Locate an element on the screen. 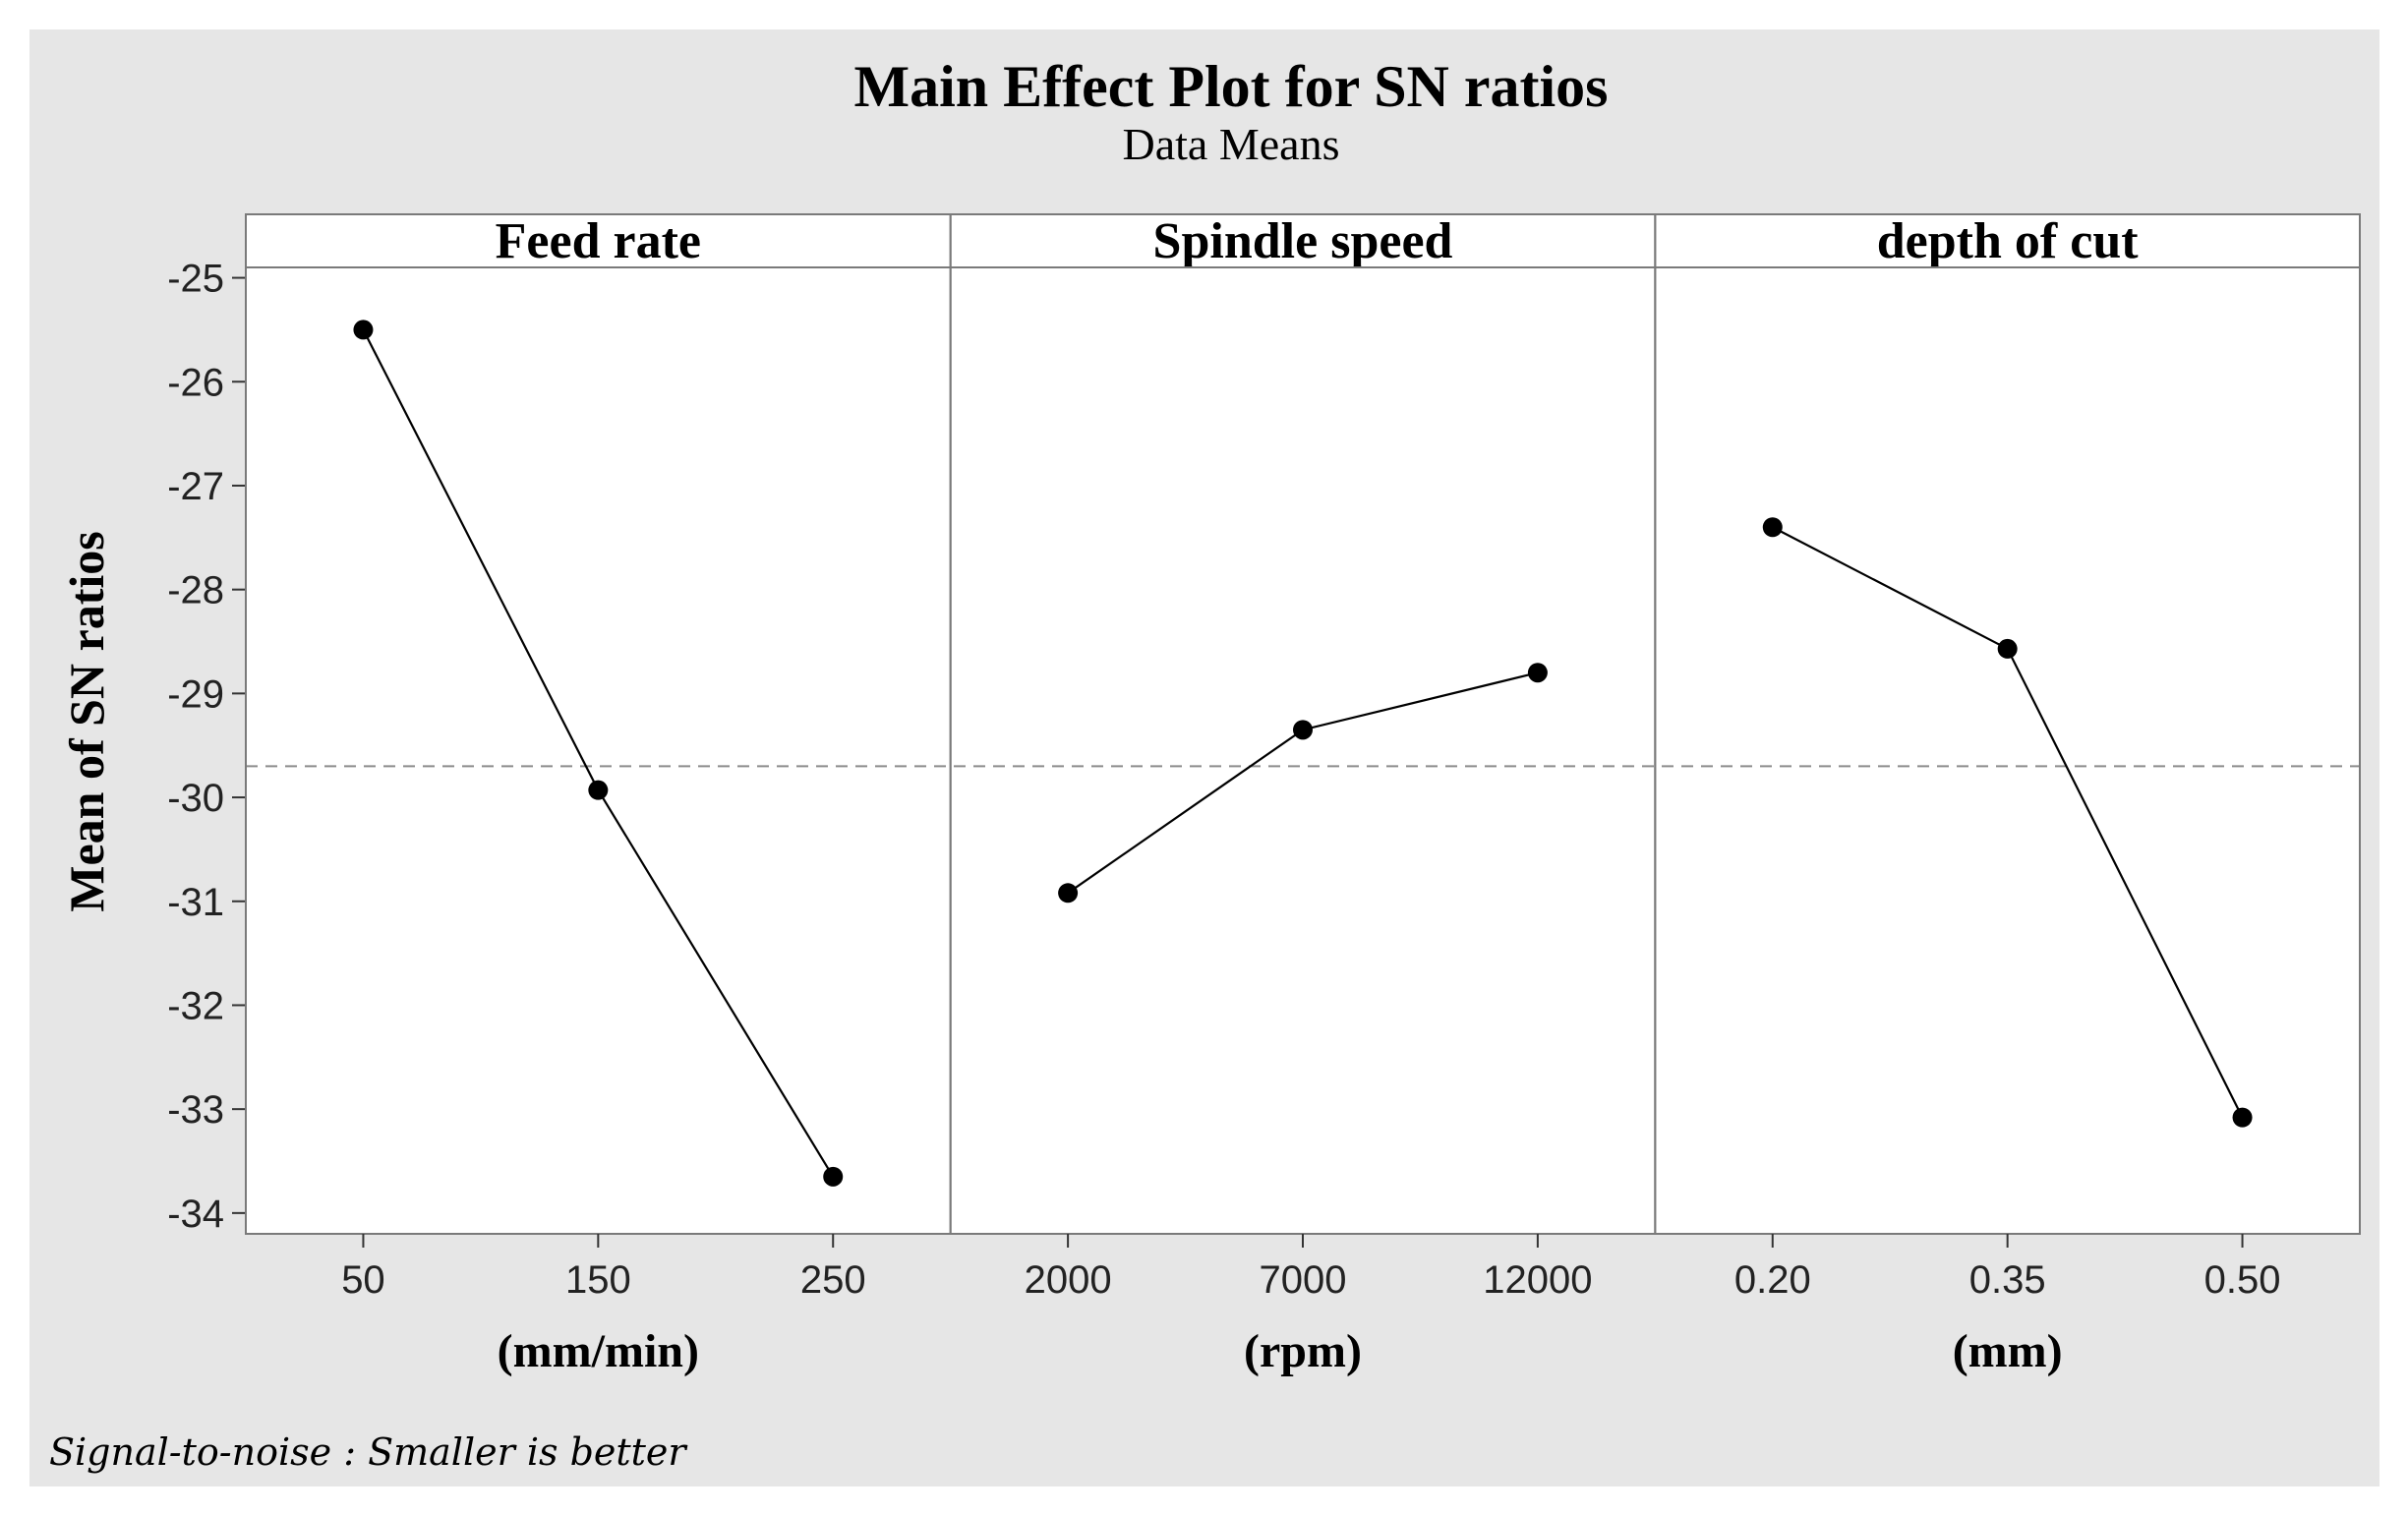 Image resolution: width=2408 pixels, height=1515 pixels. footnote: Signal-to-noise : Smaller is better is located at coordinates (368, 1452).